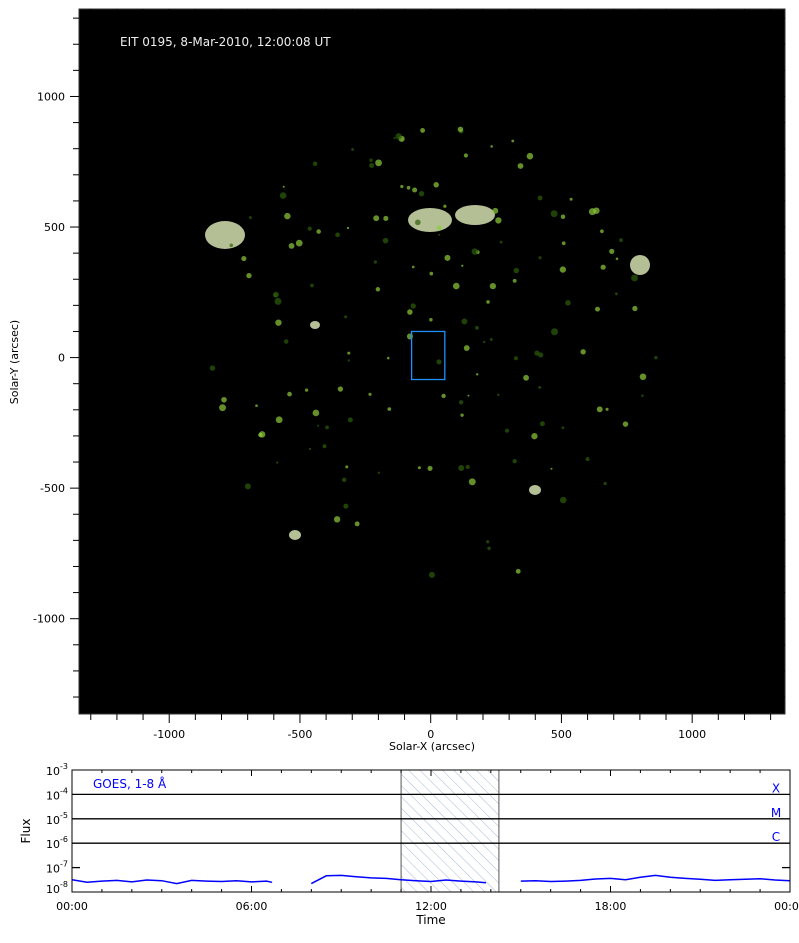  What do you see at coordinates (14, 362) in the screenshot?
I see `y-axis-label: Solar-Y (arcsec)` at bounding box center [14, 362].